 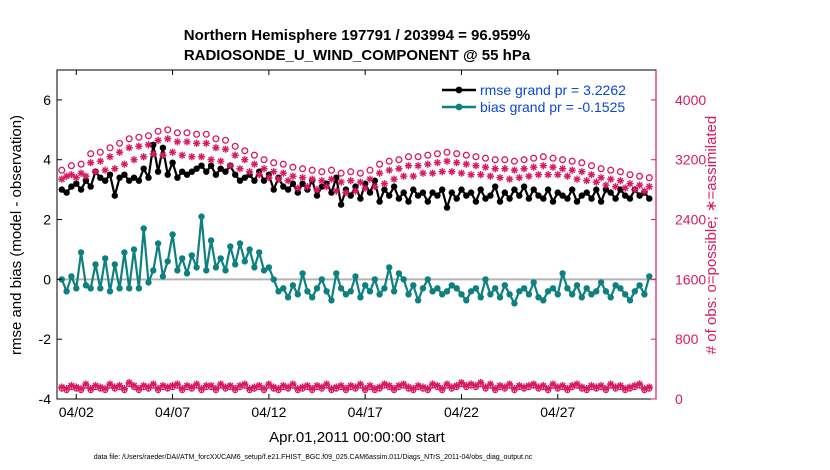 What do you see at coordinates (690, 160) in the screenshot?
I see `y-right-tick-label: 3200` at bounding box center [690, 160].